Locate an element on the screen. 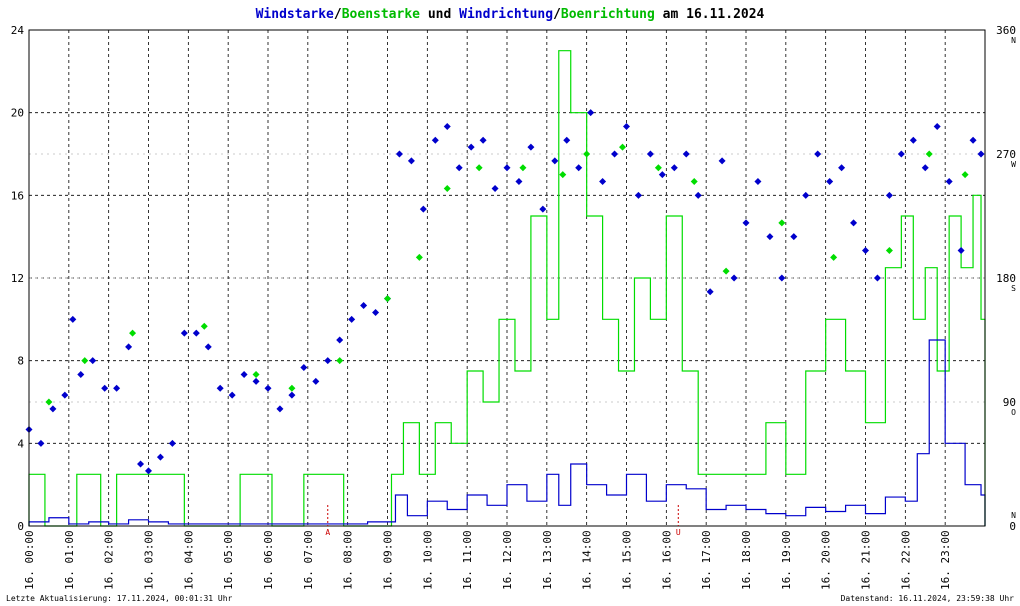 The height and width of the screenshot is (606, 1020). x-tick-label: 16. 17:00 is located at coordinates (706, 560).